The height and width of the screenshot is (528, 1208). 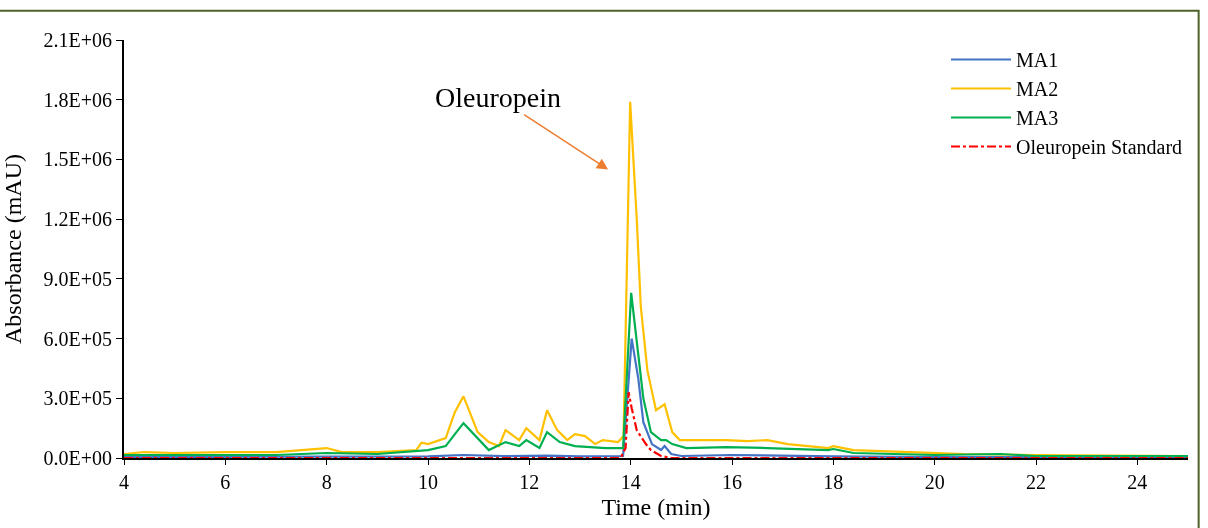 I want to click on y-tick-label: 1.2E+06, so click(x=77, y=219).